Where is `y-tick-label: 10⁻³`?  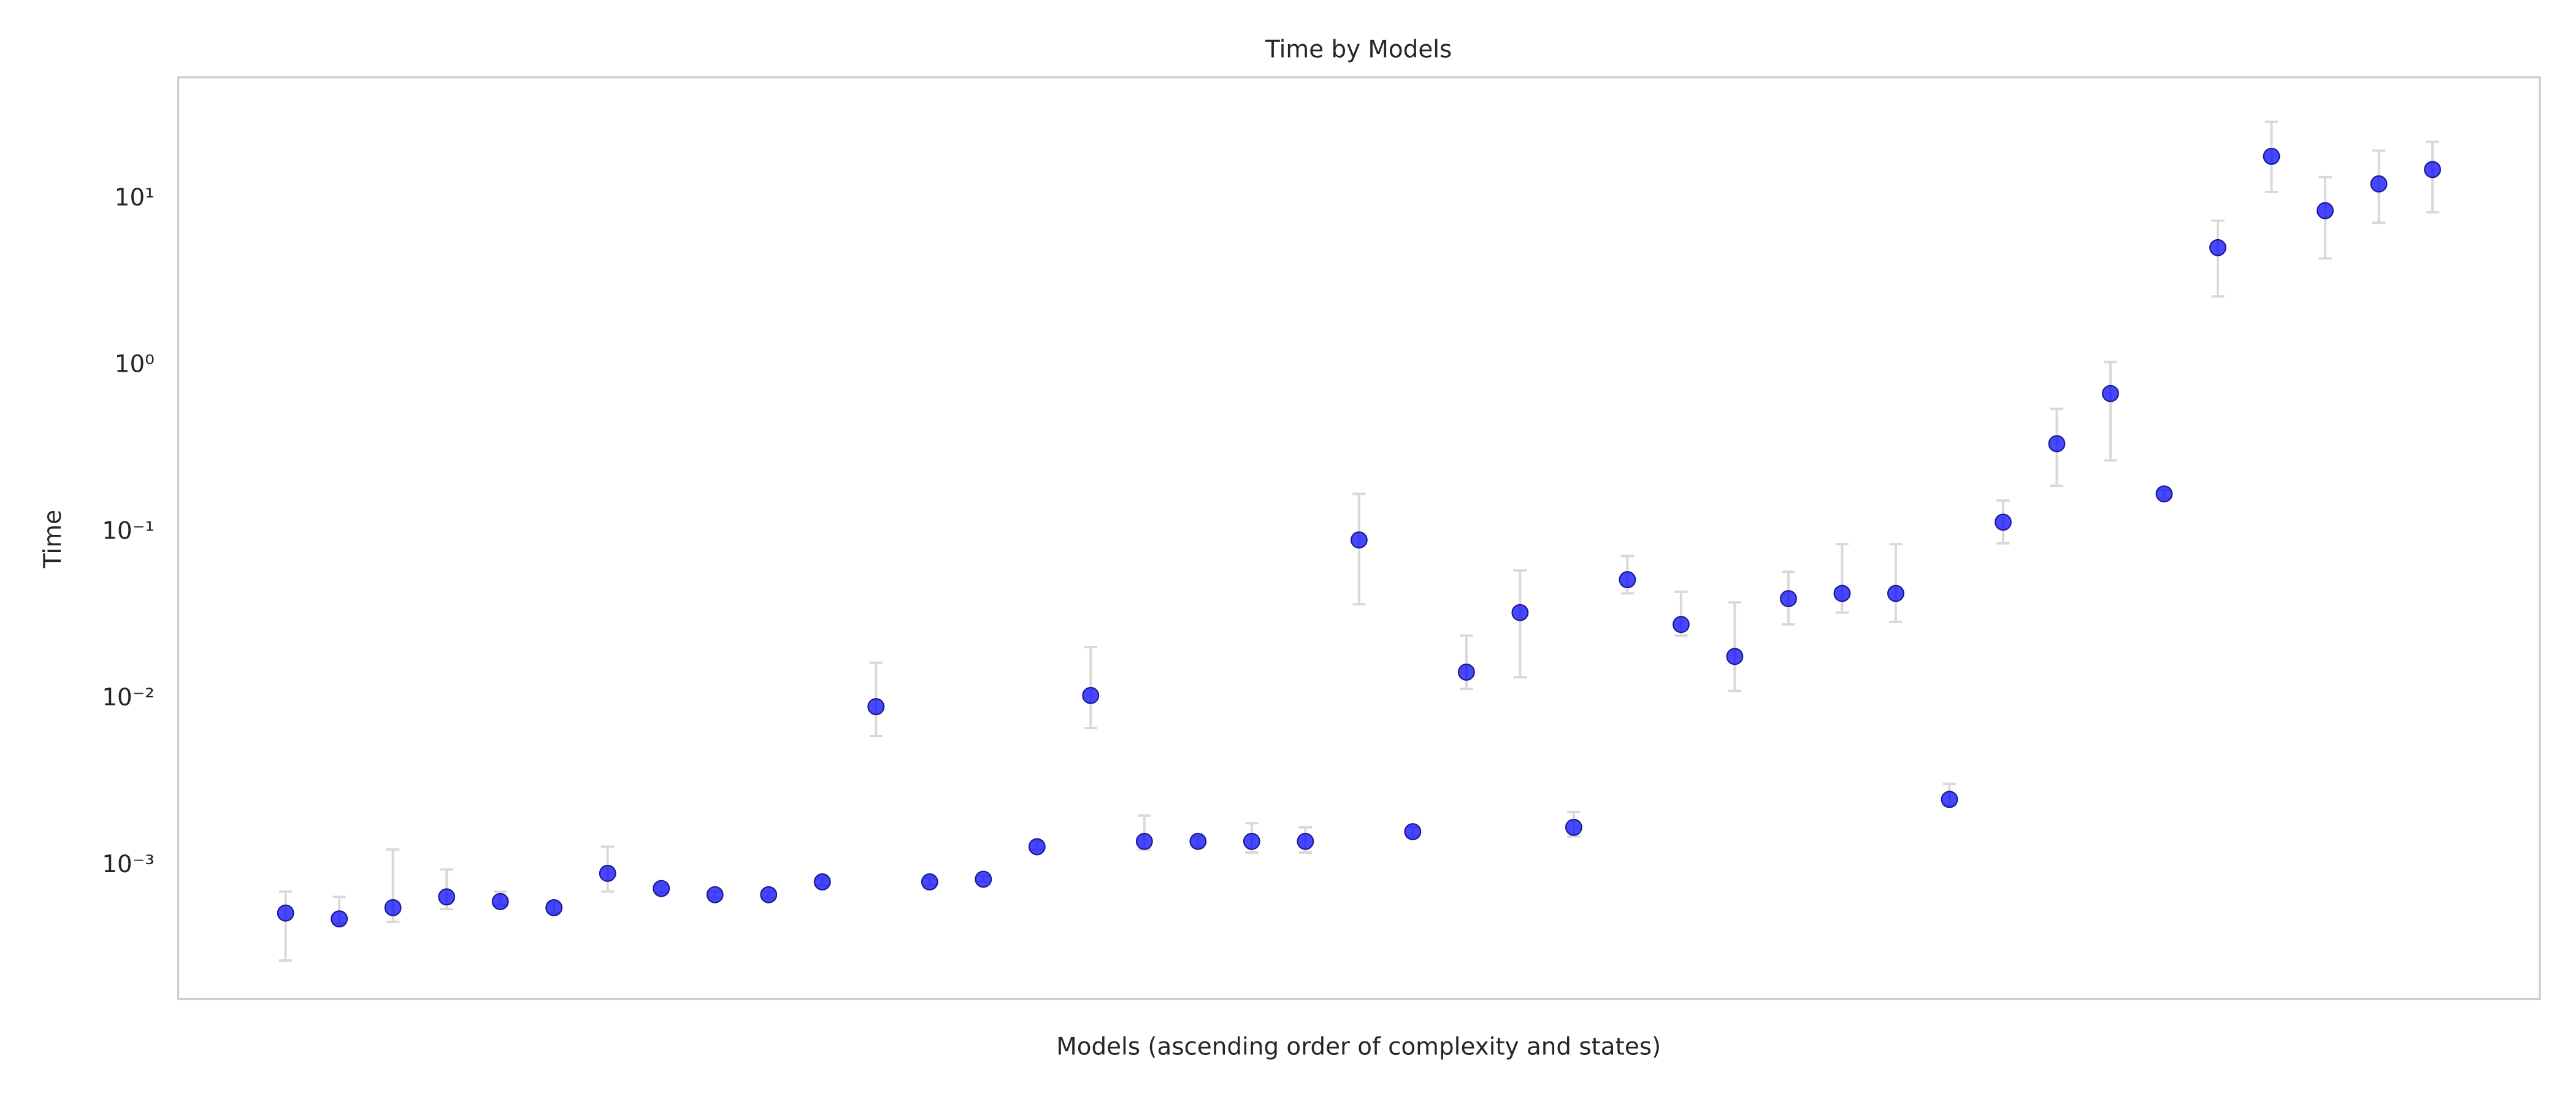
y-tick-label: 10⁻³ is located at coordinates (128, 864).